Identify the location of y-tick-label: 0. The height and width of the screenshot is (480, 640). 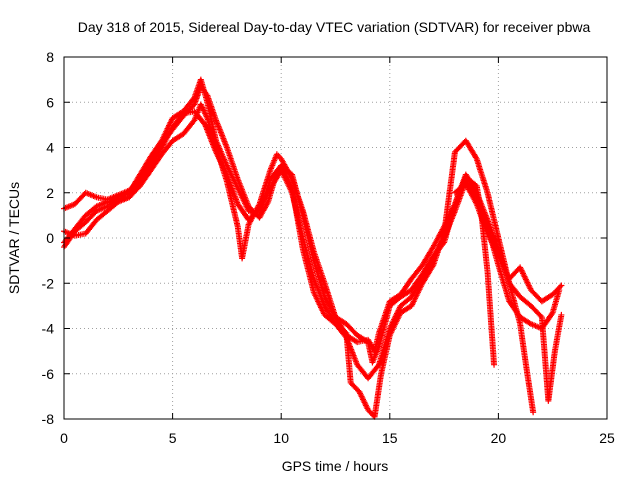
(50, 238).